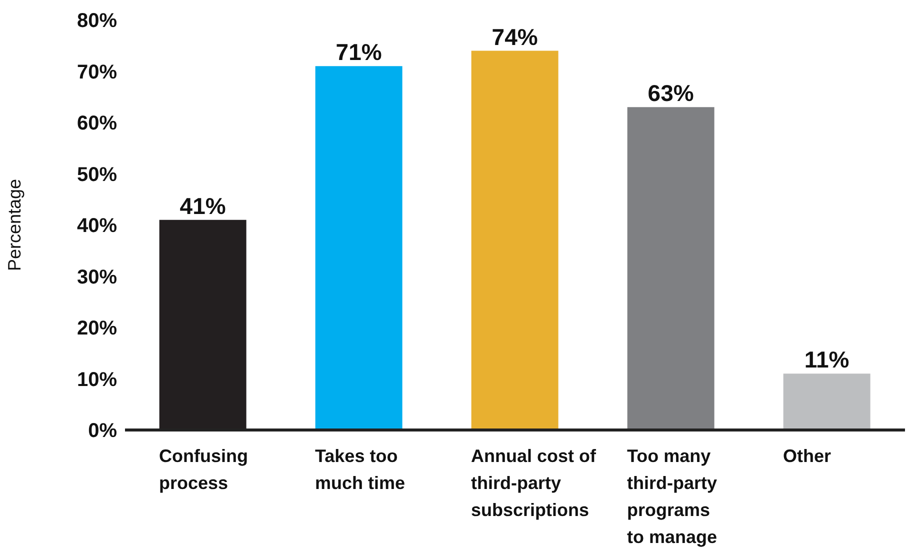  What do you see at coordinates (97, 21) in the screenshot?
I see `y-tick-label: 80%` at bounding box center [97, 21].